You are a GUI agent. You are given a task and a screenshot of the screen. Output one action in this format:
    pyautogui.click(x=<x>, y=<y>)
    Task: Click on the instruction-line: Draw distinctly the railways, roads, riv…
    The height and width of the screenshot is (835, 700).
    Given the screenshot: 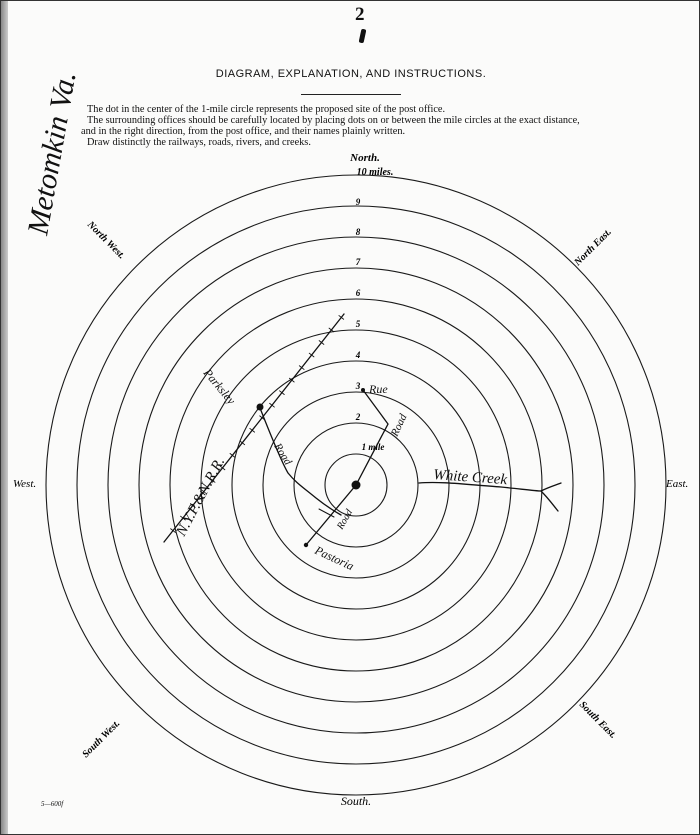 What is the action you would take?
    pyautogui.click(x=199, y=142)
    